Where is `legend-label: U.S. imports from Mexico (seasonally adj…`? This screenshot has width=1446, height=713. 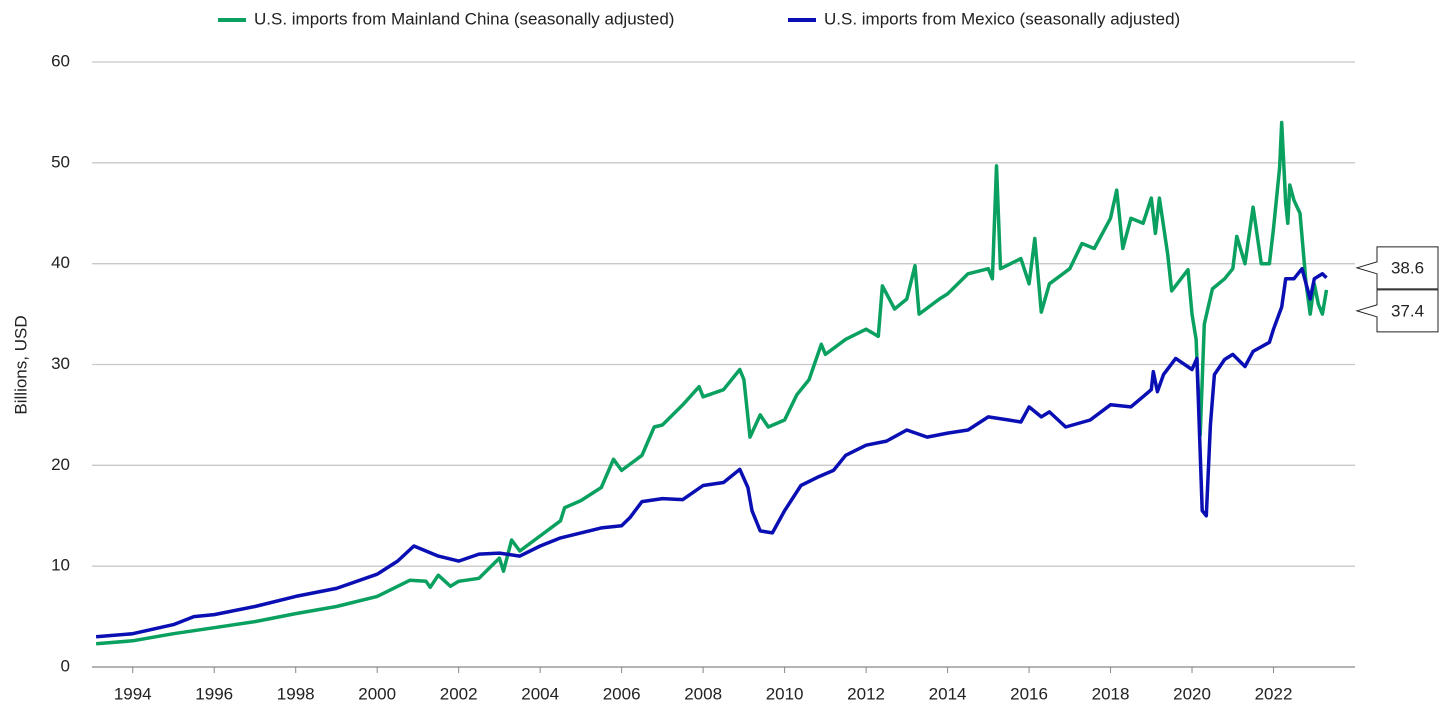 legend-label: U.S. imports from Mexico (seasonally adj… is located at coordinates (1002, 18).